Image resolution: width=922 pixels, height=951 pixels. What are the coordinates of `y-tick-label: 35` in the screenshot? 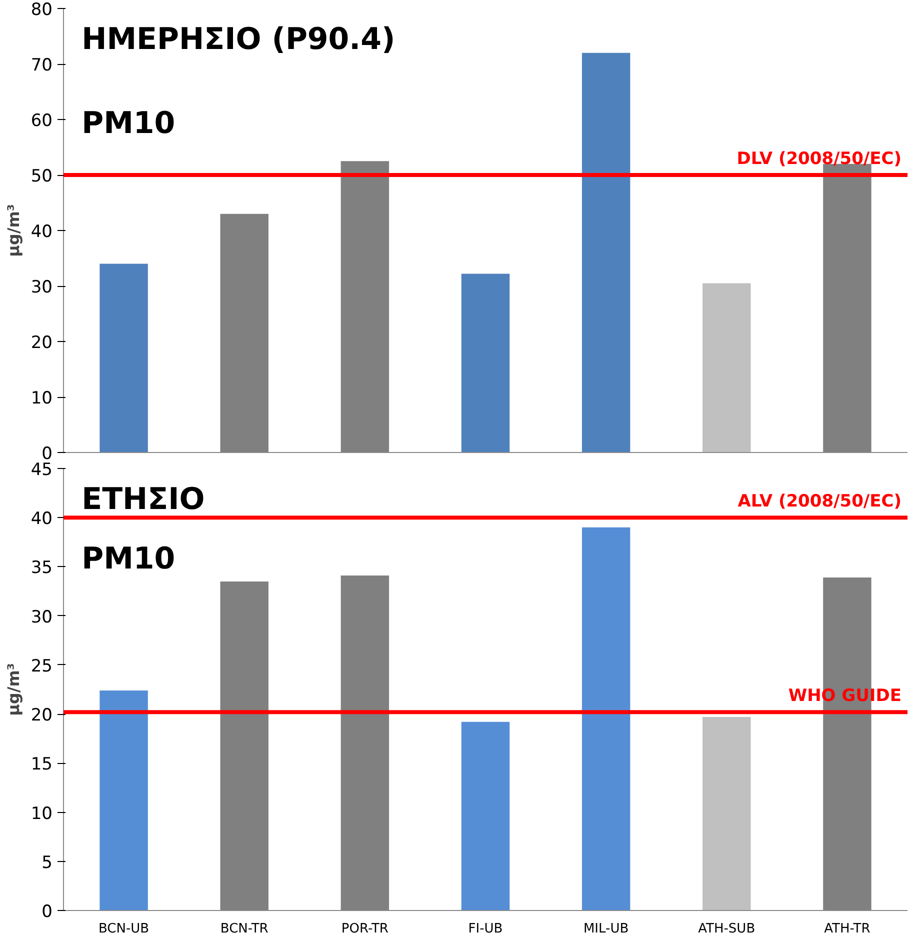 It's located at (41, 568).